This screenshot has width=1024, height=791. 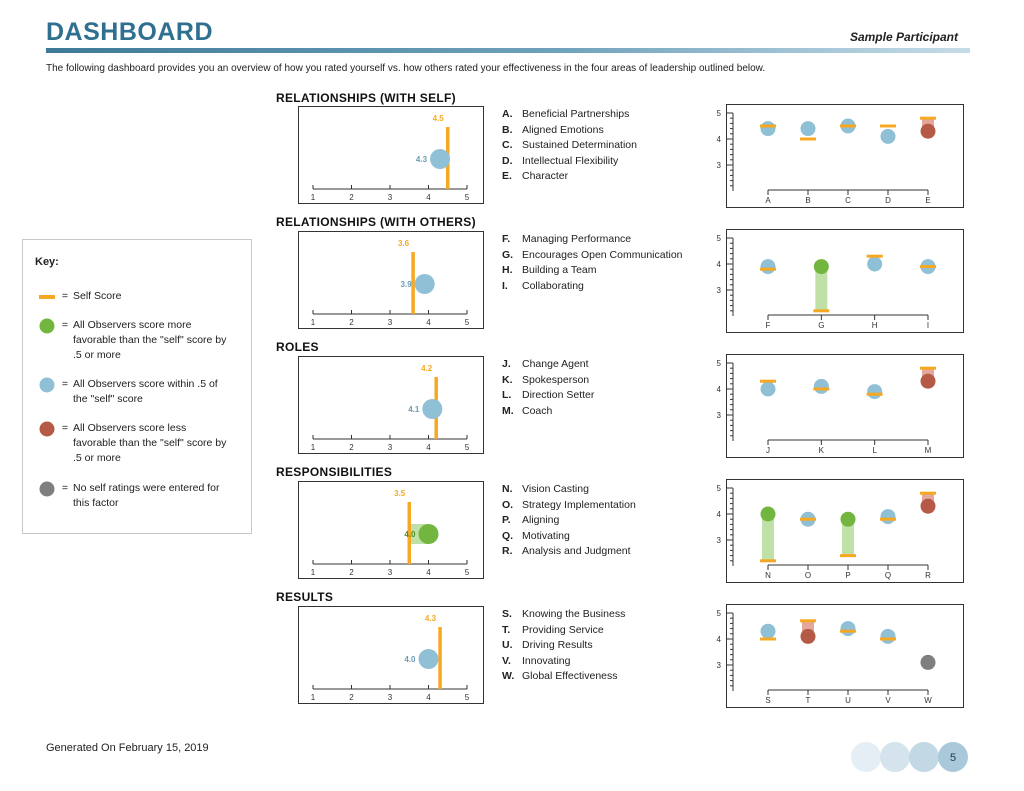 What do you see at coordinates (546, 379) in the screenshot?
I see `list-item: K. Spokesperson` at bounding box center [546, 379].